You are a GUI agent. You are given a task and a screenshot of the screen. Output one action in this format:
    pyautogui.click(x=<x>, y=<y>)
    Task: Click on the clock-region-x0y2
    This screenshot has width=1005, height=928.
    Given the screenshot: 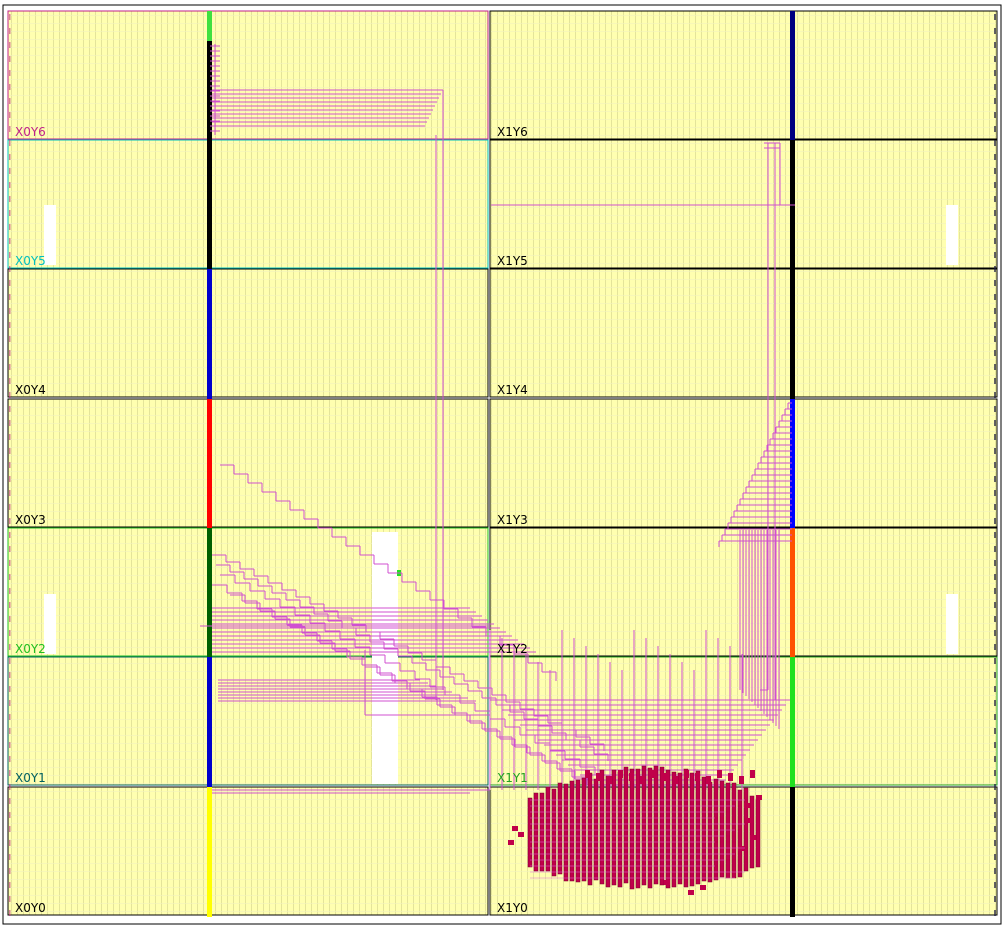 What is the action you would take?
    pyautogui.click(x=248, y=592)
    